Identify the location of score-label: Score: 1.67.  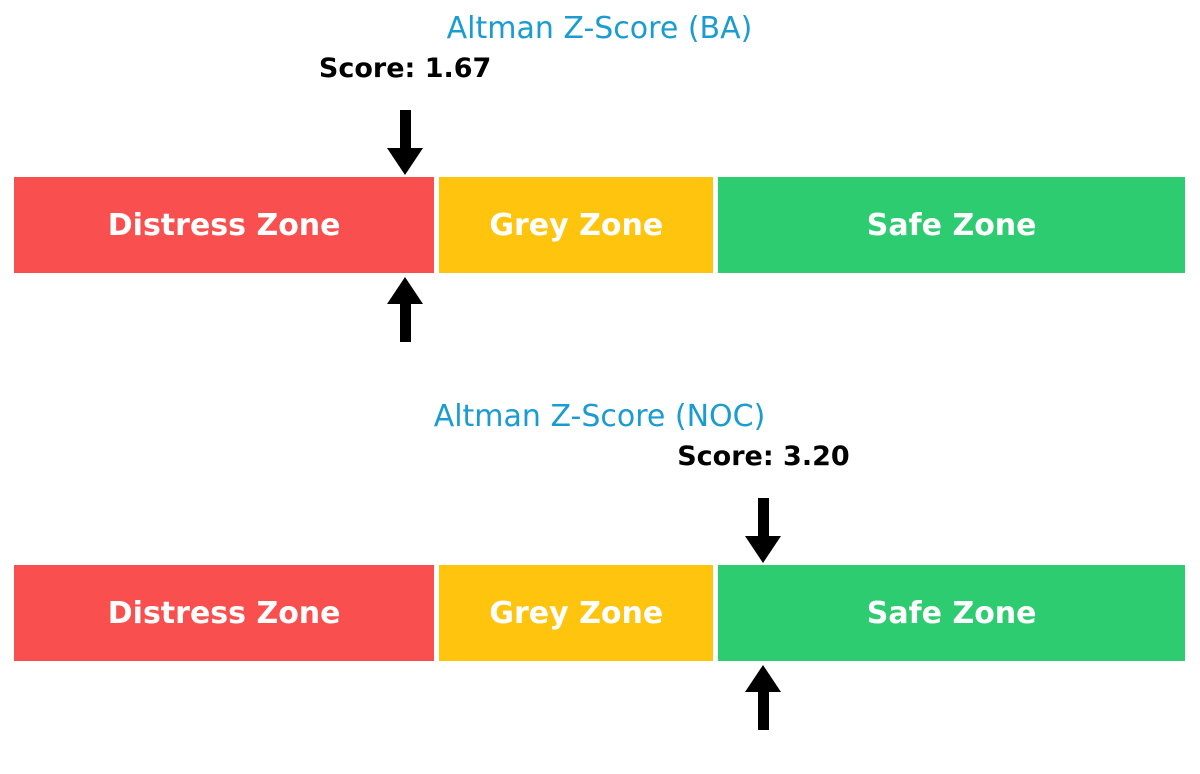
(405, 68).